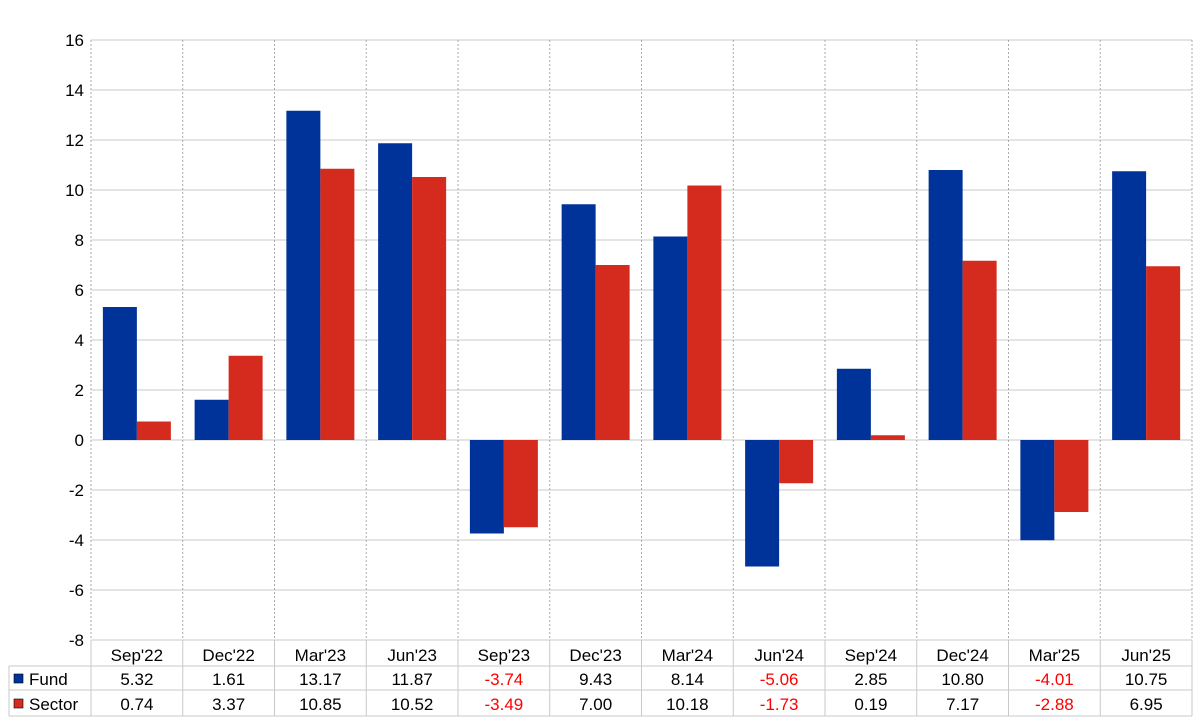  Describe the element at coordinates (48, 679) in the screenshot. I see `legend-label-fund: Fund` at that location.